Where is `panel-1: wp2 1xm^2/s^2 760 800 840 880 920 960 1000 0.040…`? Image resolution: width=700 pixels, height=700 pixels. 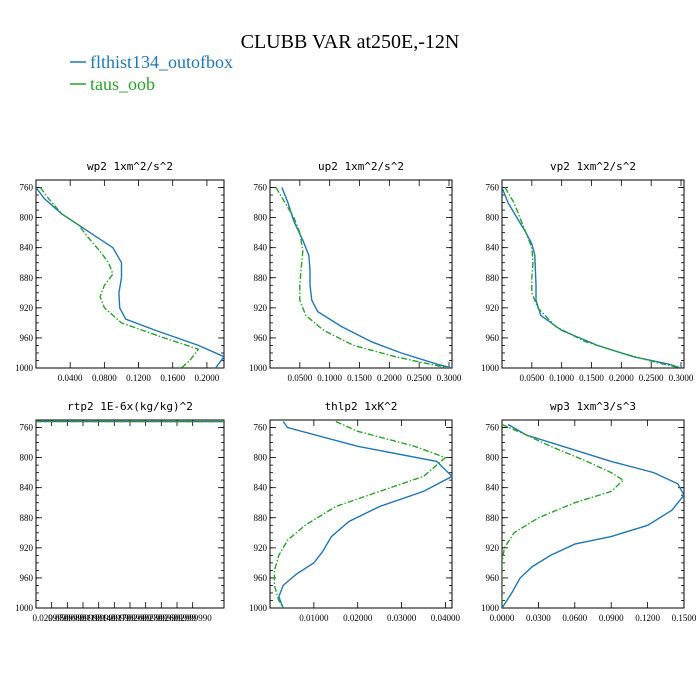 panel-1: wp2 1xm^2/s^2 760 800 840 880 920 960 1000 0.040… is located at coordinates (120, 271).